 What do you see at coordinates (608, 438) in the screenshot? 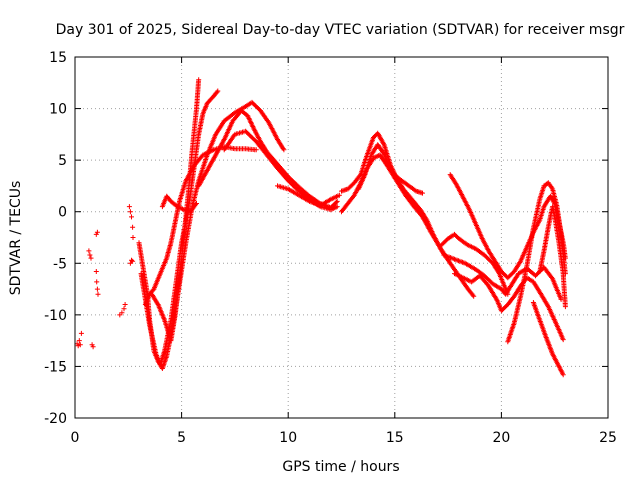
I see `x-tick-label: 25` at bounding box center [608, 438].